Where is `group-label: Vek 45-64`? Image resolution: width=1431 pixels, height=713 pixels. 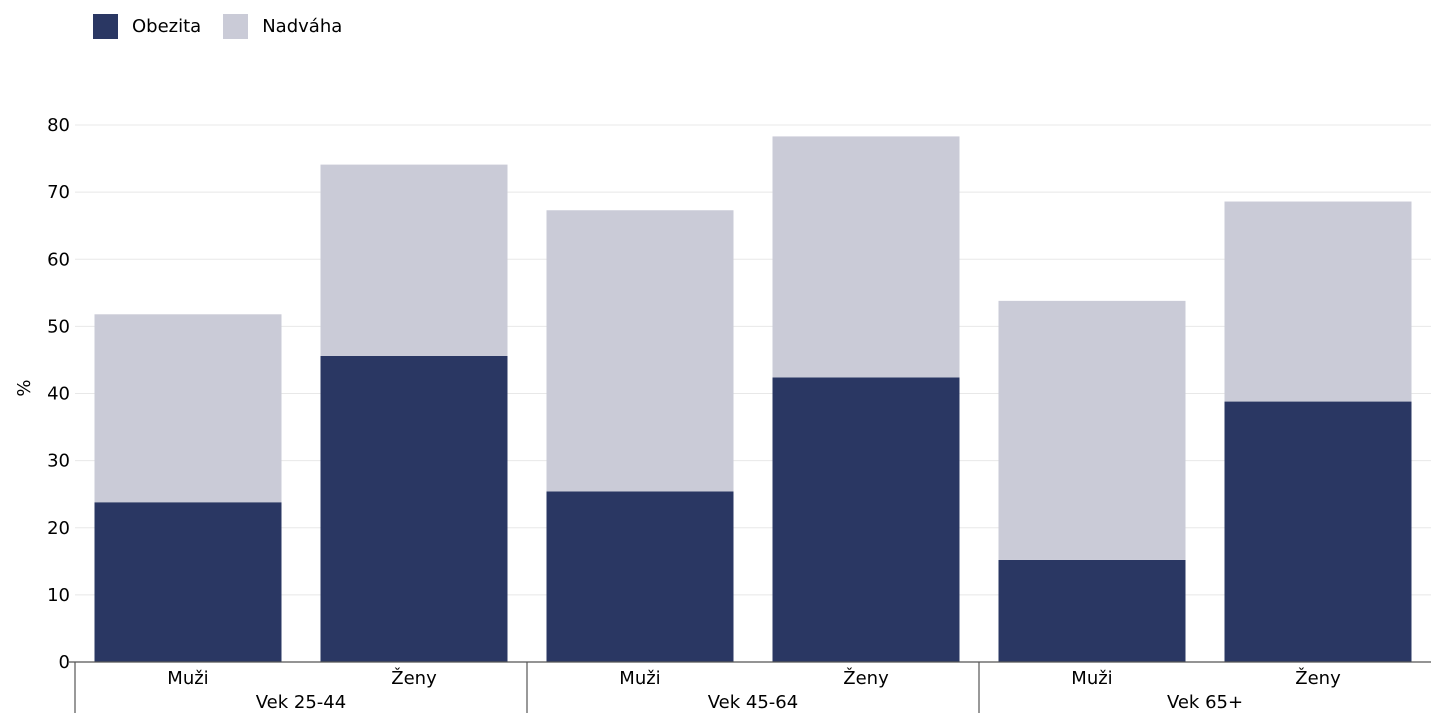 group-label: Vek 45-64 is located at coordinates (753, 702).